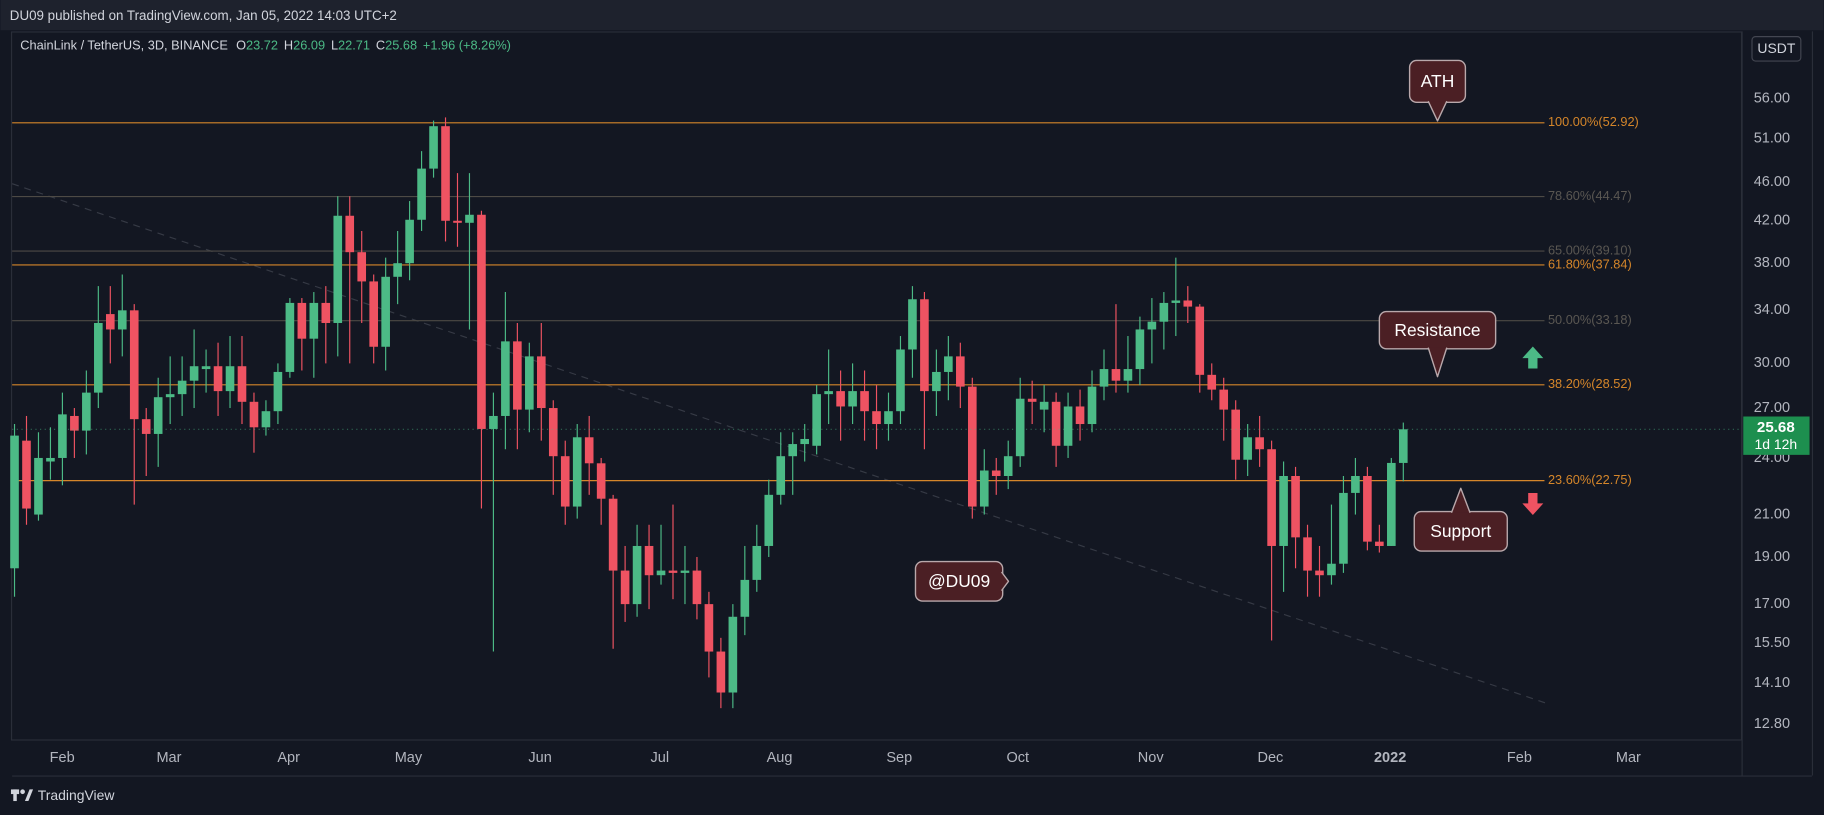 The width and height of the screenshot is (1824, 815). I want to click on y-tick-label: 56.00, so click(1772, 99).